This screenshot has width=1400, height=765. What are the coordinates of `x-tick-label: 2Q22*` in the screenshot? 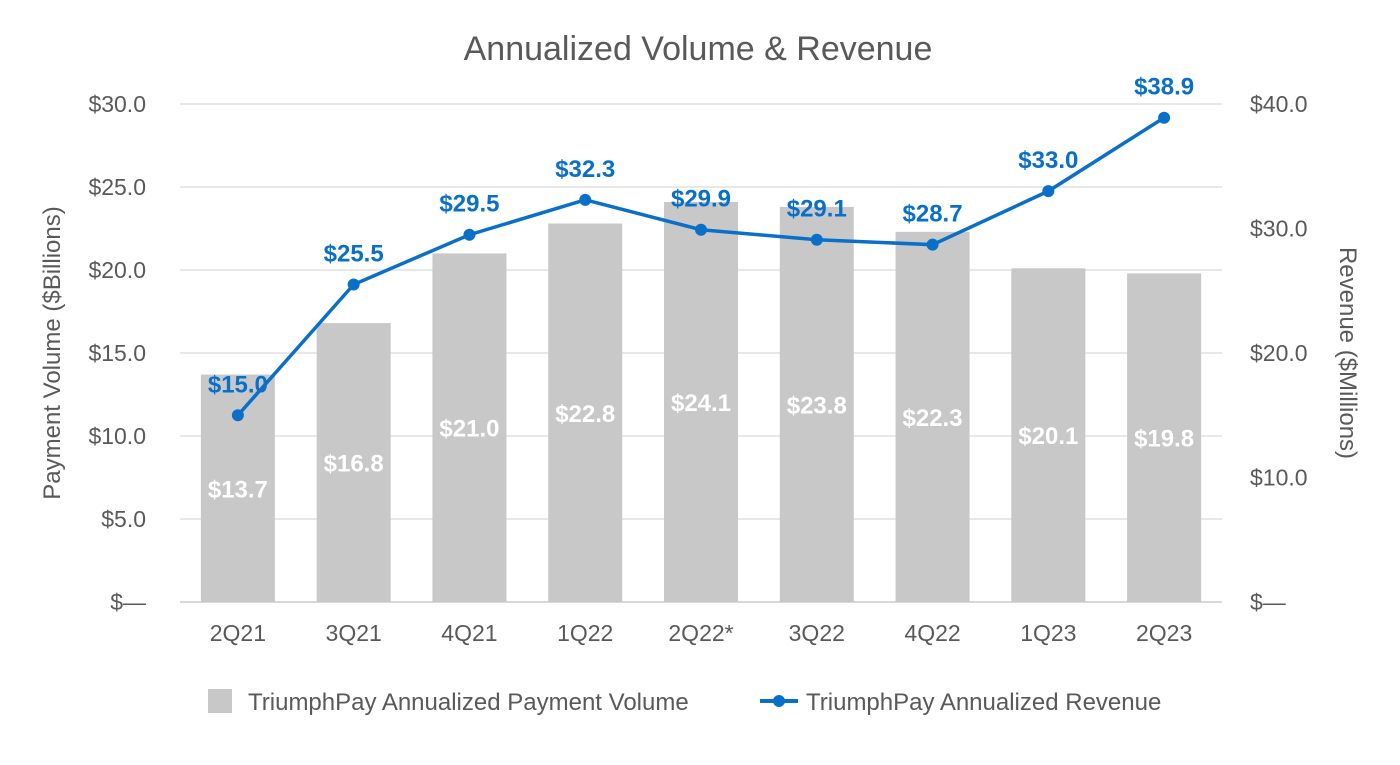 It's located at (700, 633).